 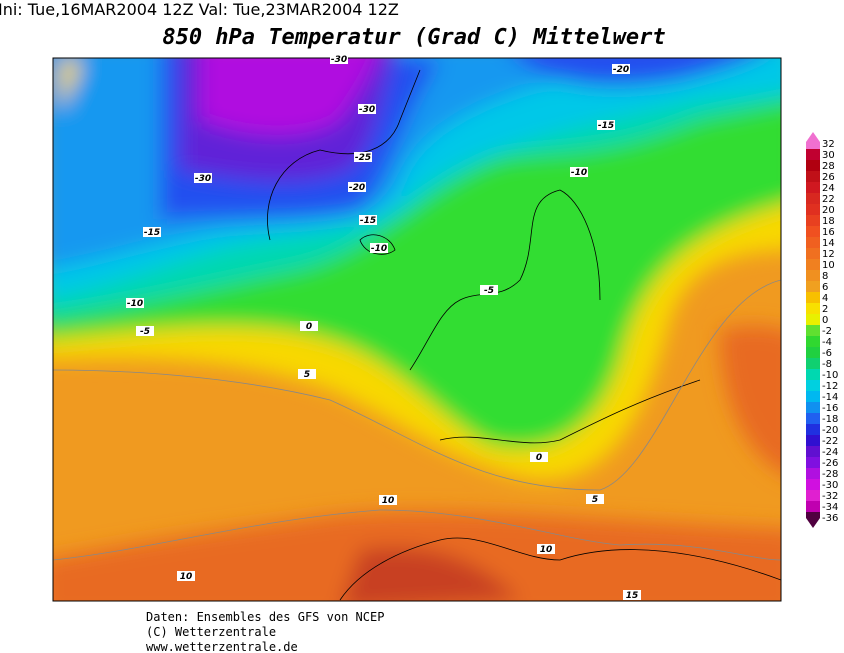 What do you see at coordinates (211, 632) in the screenshot?
I see `footer-line: (C) Wetterzentrale` at bounding box center [211, 632].